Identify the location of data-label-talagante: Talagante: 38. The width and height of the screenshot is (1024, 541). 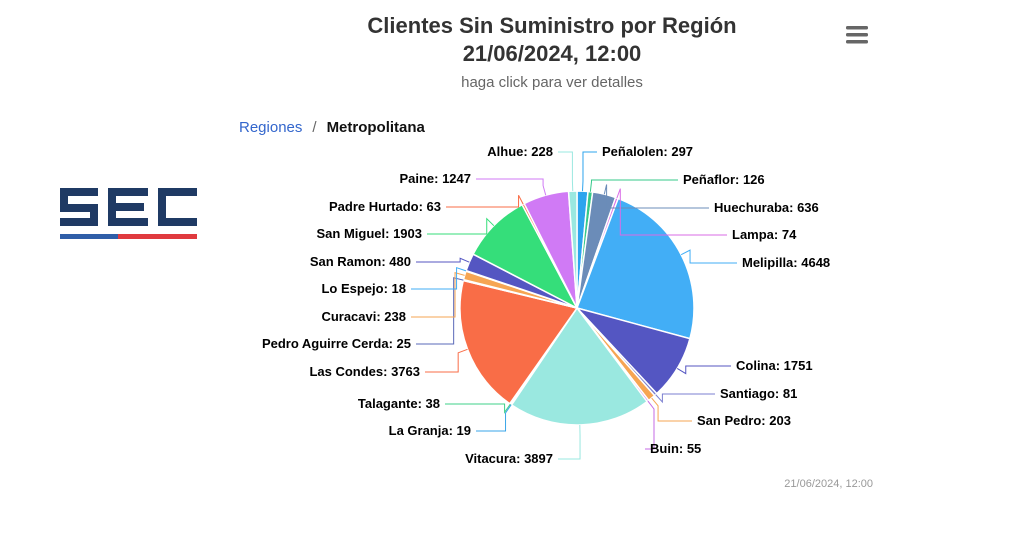
(399, 403).